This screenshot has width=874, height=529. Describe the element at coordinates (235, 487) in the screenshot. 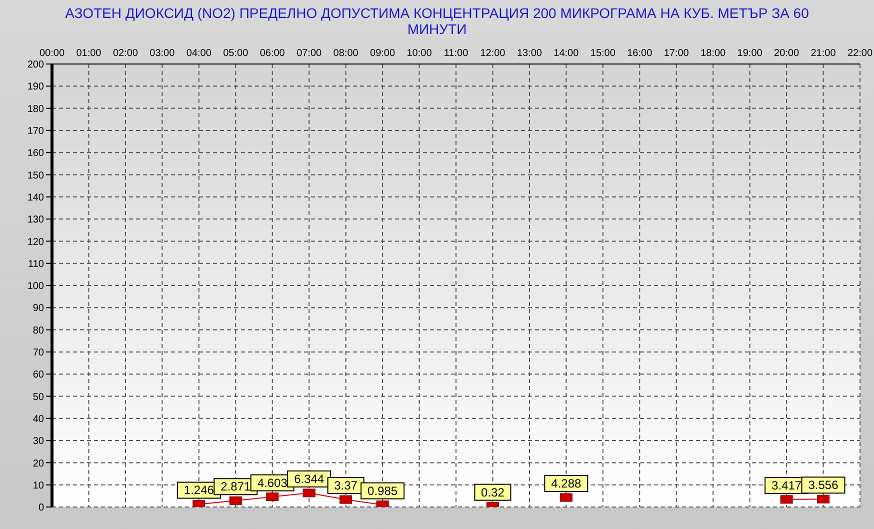

I see `data-label: 2.871` at that location.